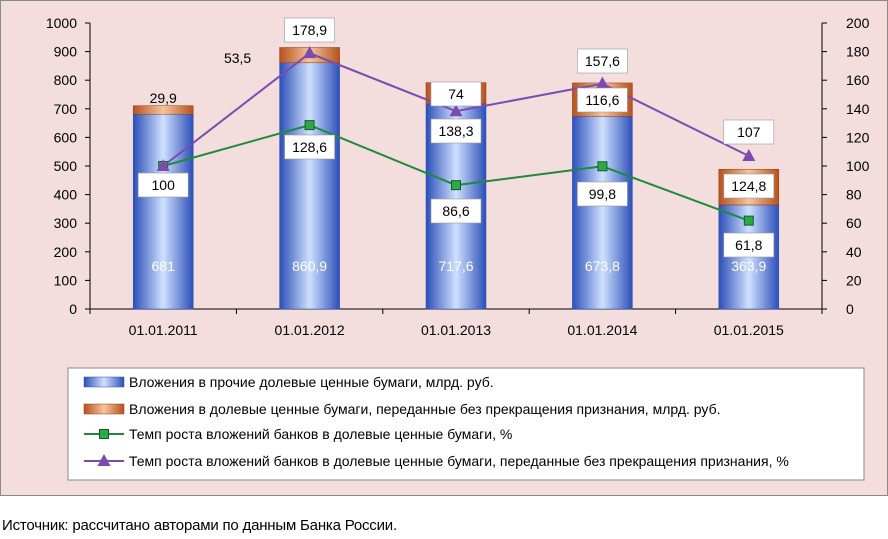 This screenshot has width=888, height=539. What do you see at coordinates (164, 266) in the screenshot?
I see `bar-other-label: 681` at bounding box center [164, 266].